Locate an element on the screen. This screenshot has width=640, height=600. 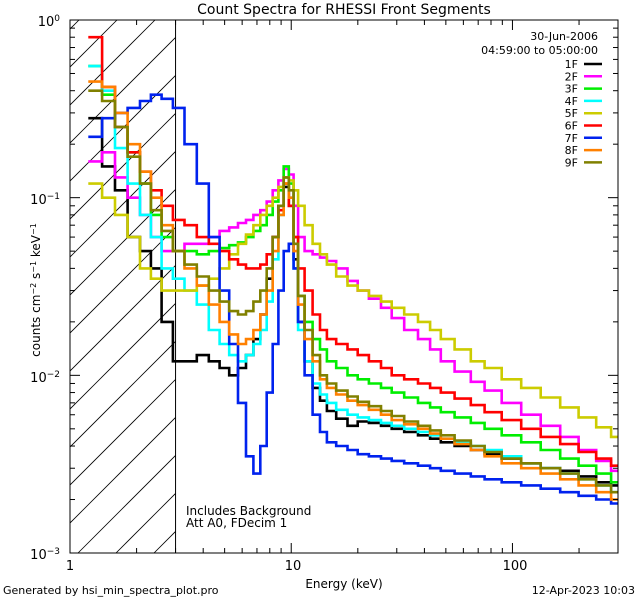
y-axis-label: counts cm−2 s−1 keV−1 is located at coordinates (36, 290).